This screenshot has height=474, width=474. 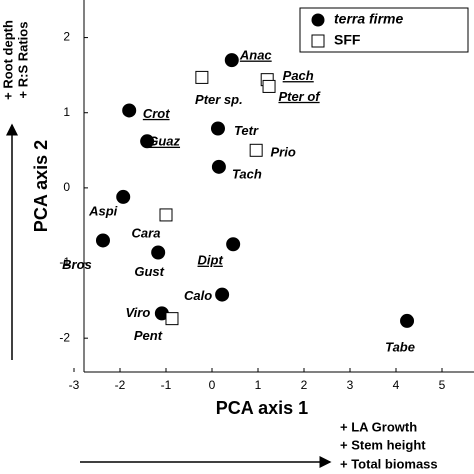 I want to click on legend-label: SFF, so click(x=347, y=40).